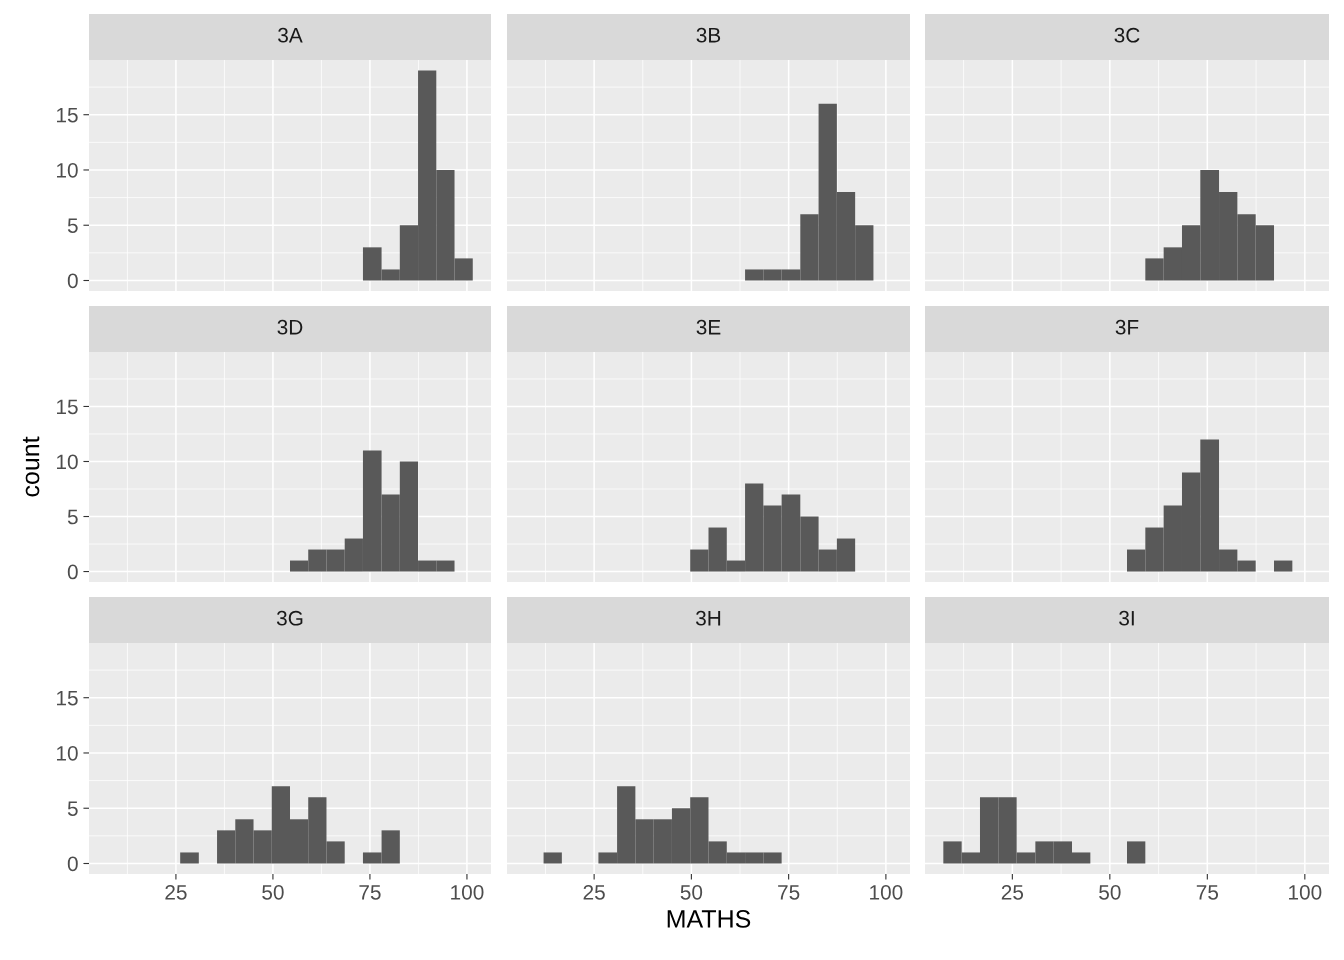 The height and width of the screenshot is (960, 1344). What do you see at coordinates (709, 919) in the screenshot?
I see `x-axis-title: MATHS` at bounding box center [709, 919].